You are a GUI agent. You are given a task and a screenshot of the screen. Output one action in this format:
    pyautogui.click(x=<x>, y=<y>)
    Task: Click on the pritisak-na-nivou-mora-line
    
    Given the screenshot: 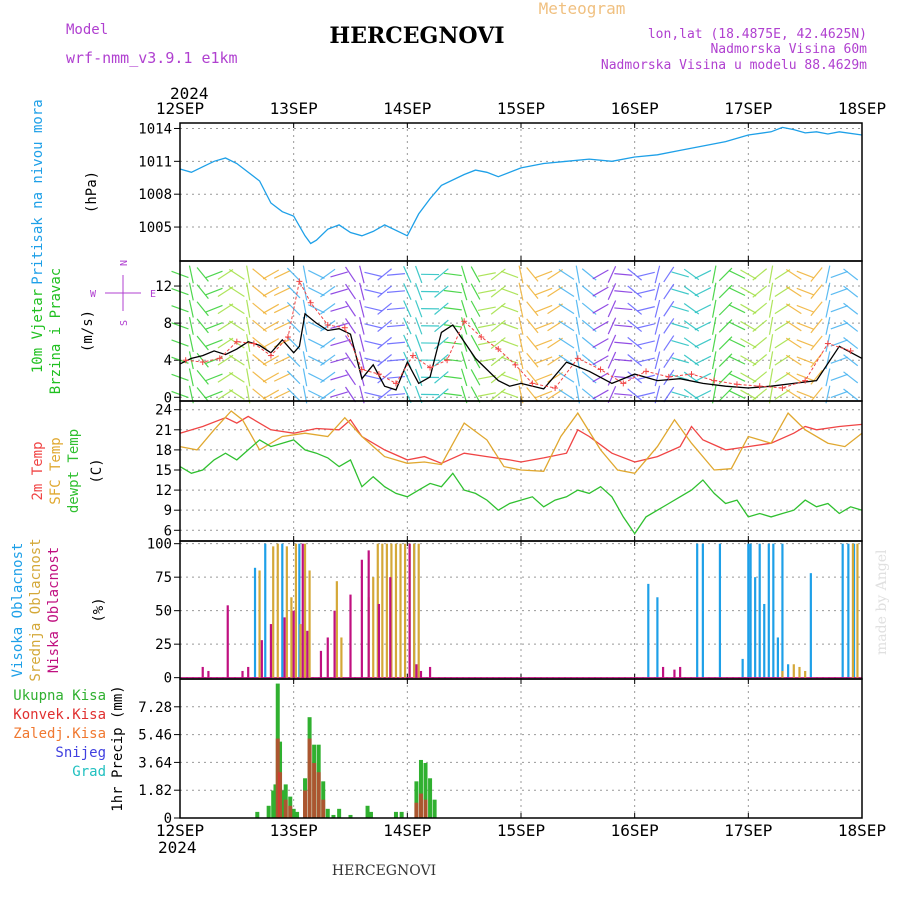 What is the action you would take?
    pyautogui.click(x=521, y=185)
    